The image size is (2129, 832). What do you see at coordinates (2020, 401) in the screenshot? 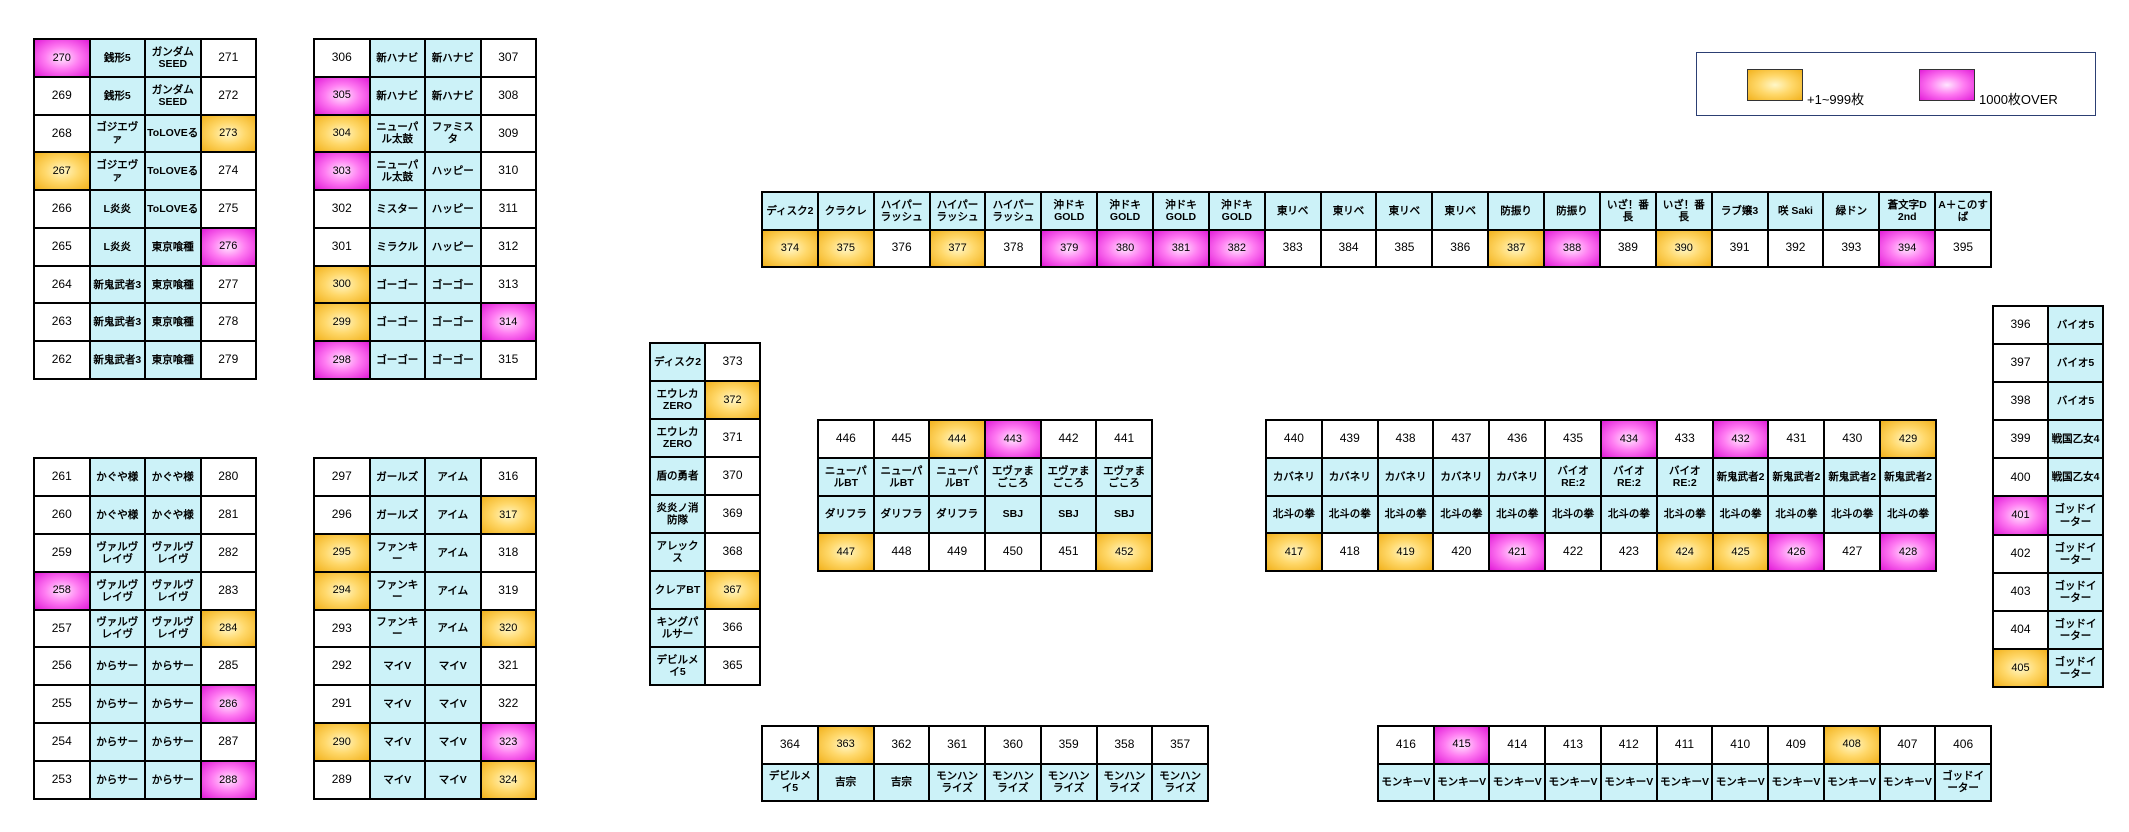
I see `machine-number-cell: 398` at bounding box center [2020, 401].